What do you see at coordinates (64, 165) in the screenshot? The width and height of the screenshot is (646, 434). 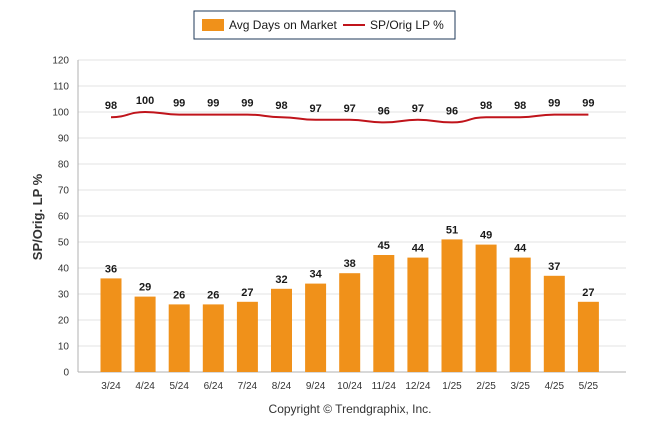 I see `y-tick-label: 80` at bounding box center [64, 165].